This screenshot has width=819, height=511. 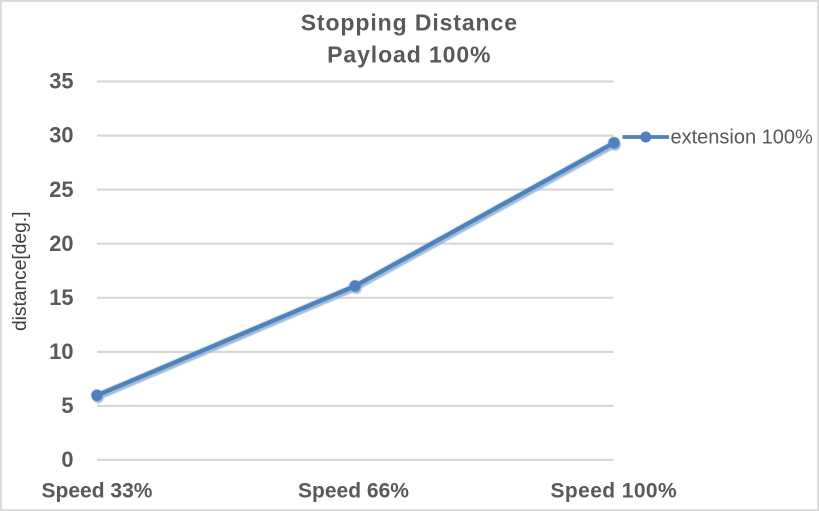 What do you see at coordinates (61, 189) in the screenshot?
I see `svg-text: 25` at bounding box center [61, 189].